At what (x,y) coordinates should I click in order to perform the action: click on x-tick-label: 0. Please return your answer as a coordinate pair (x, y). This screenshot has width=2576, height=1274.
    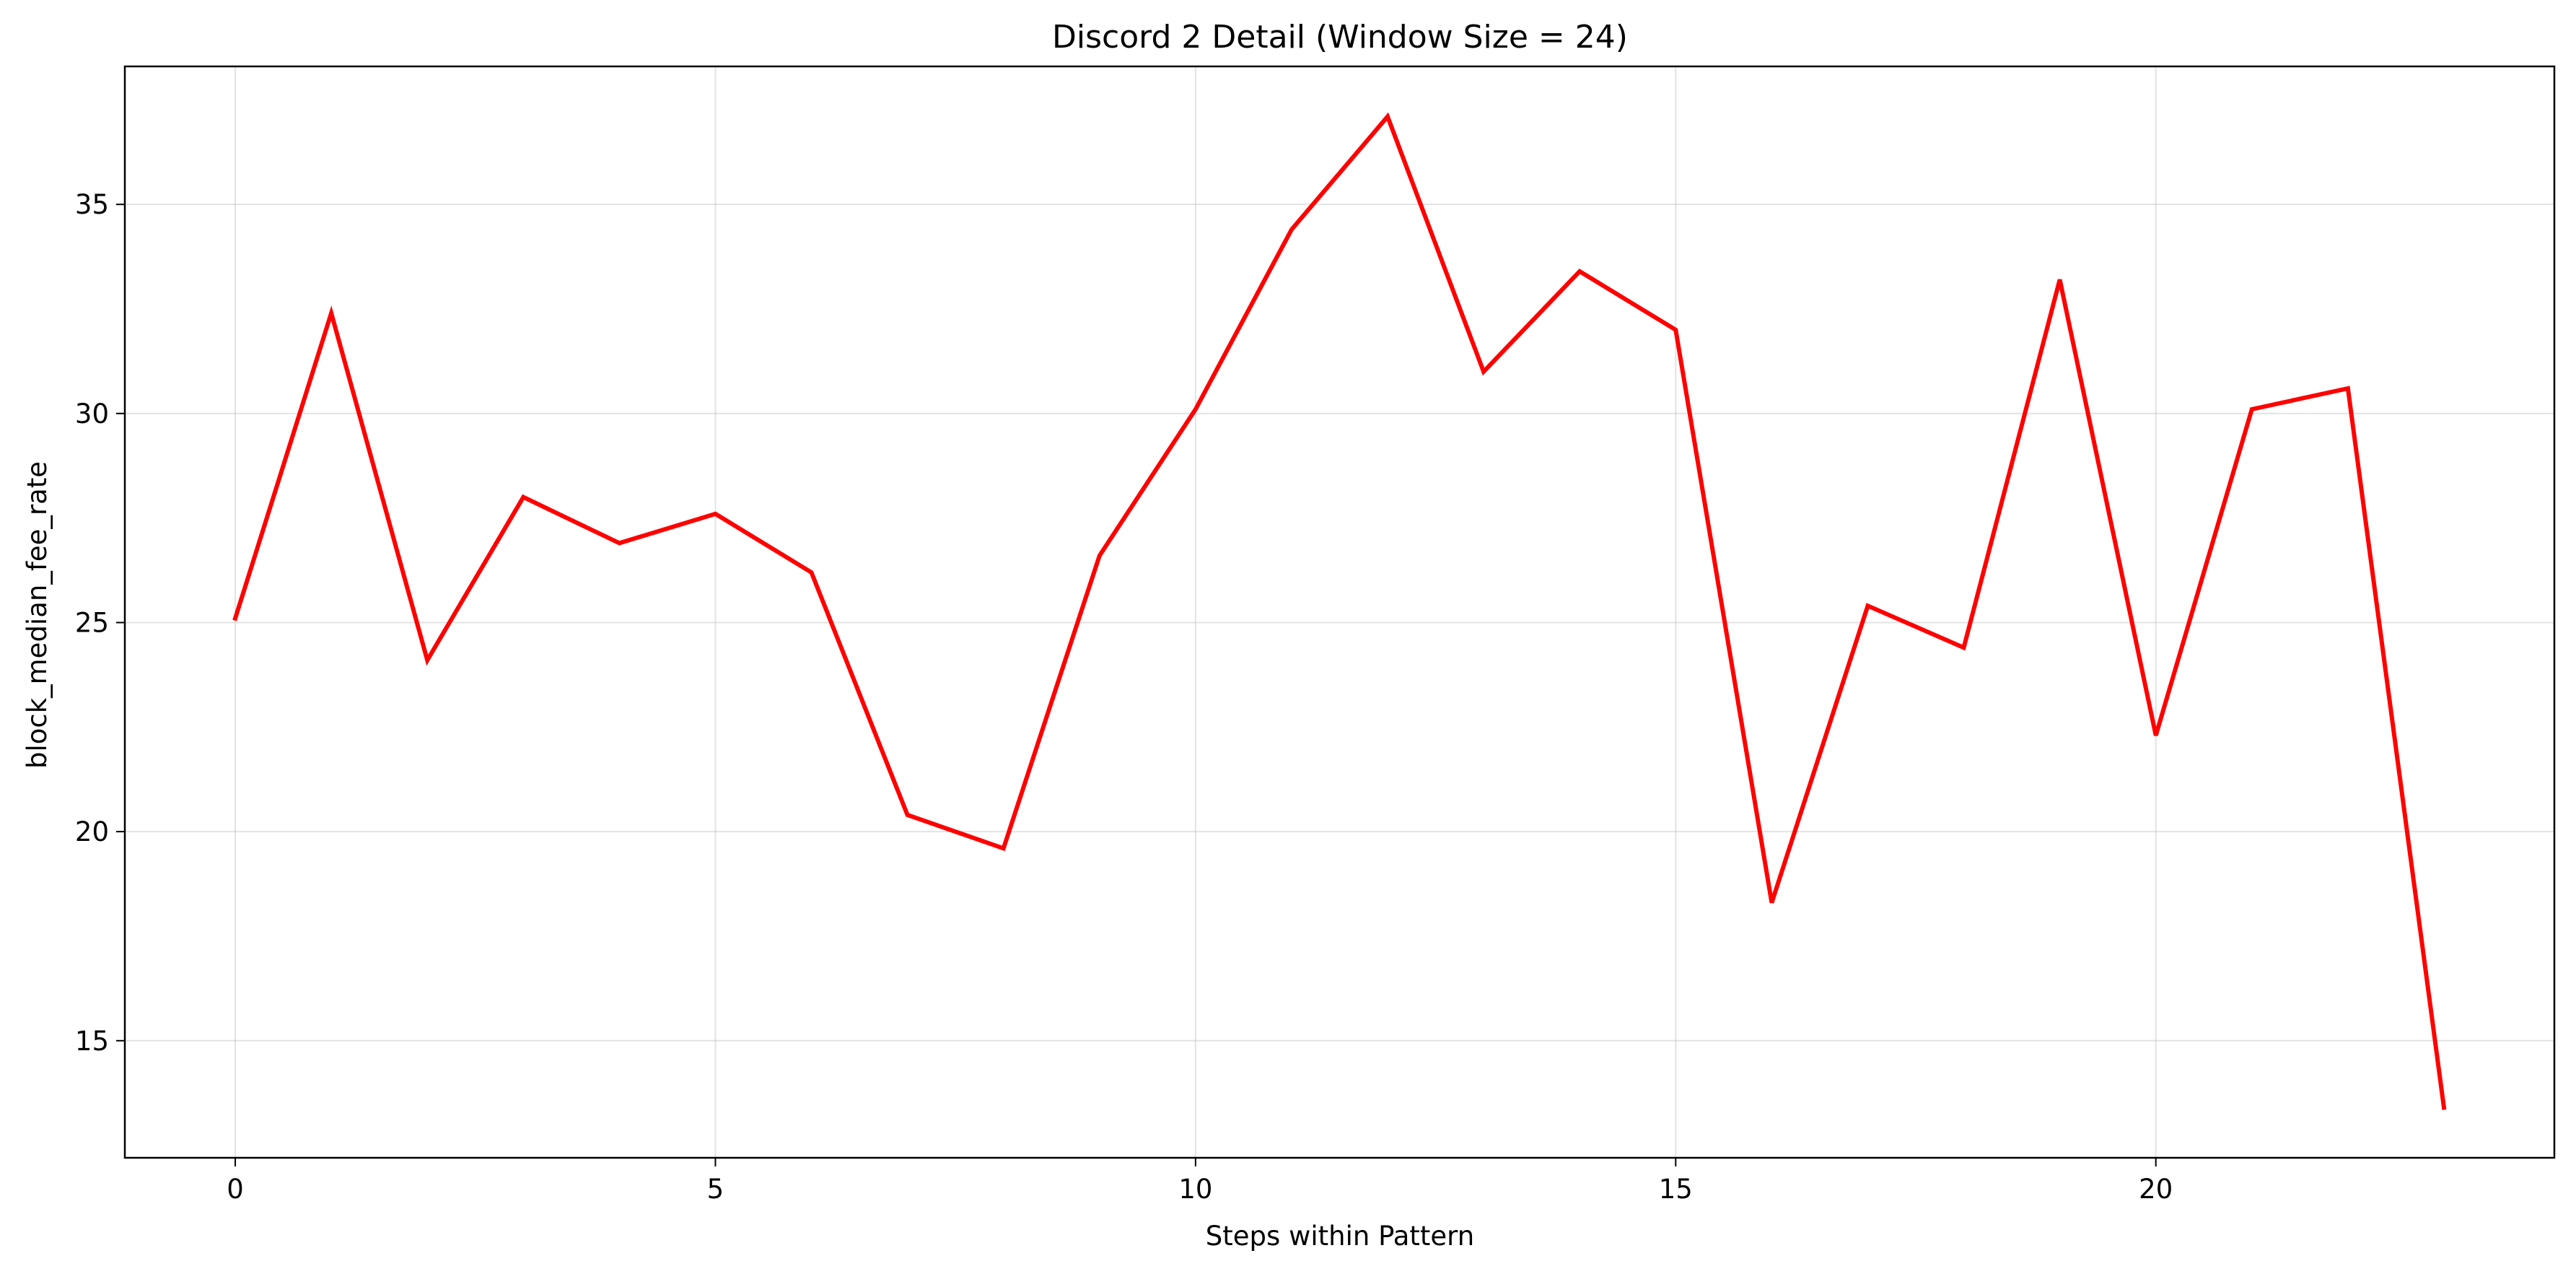
    Looking at the image, I should click on (236, 1189).